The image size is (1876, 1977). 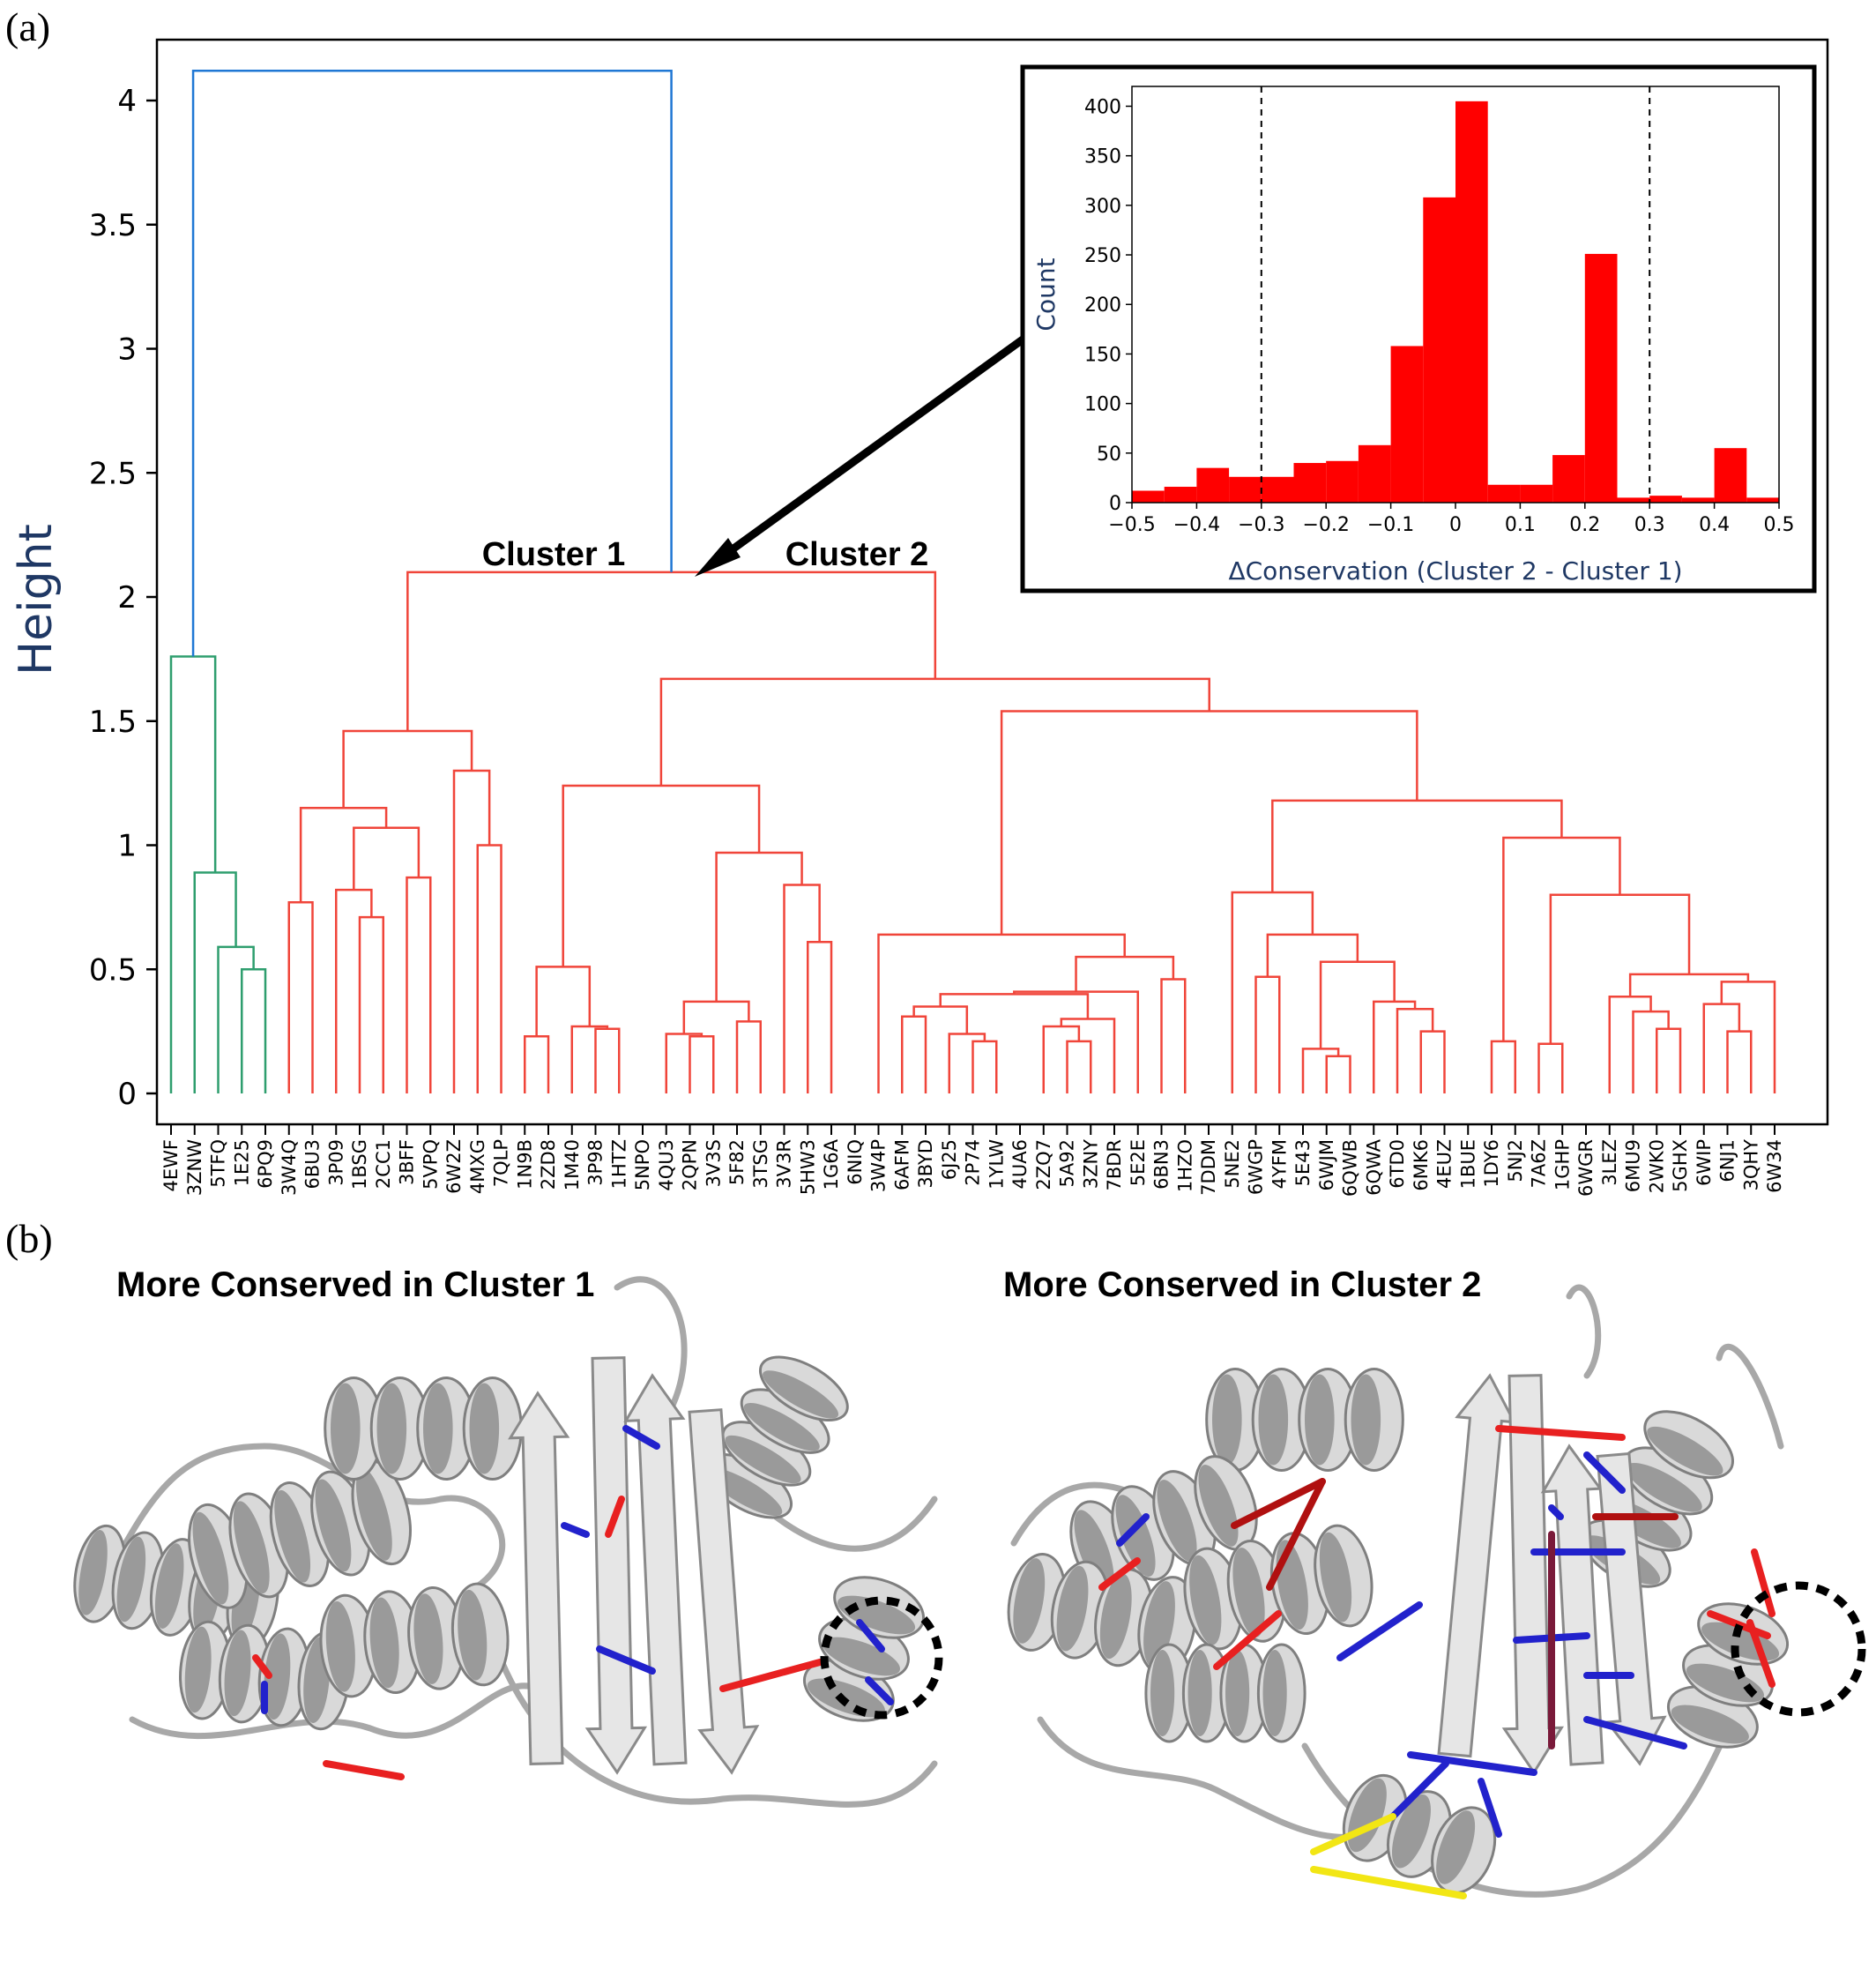 What do you see at coordinates (973, 1162) in the screenshot?
I see `leaf-label: 2P74` at bounding box center [973, 1162].